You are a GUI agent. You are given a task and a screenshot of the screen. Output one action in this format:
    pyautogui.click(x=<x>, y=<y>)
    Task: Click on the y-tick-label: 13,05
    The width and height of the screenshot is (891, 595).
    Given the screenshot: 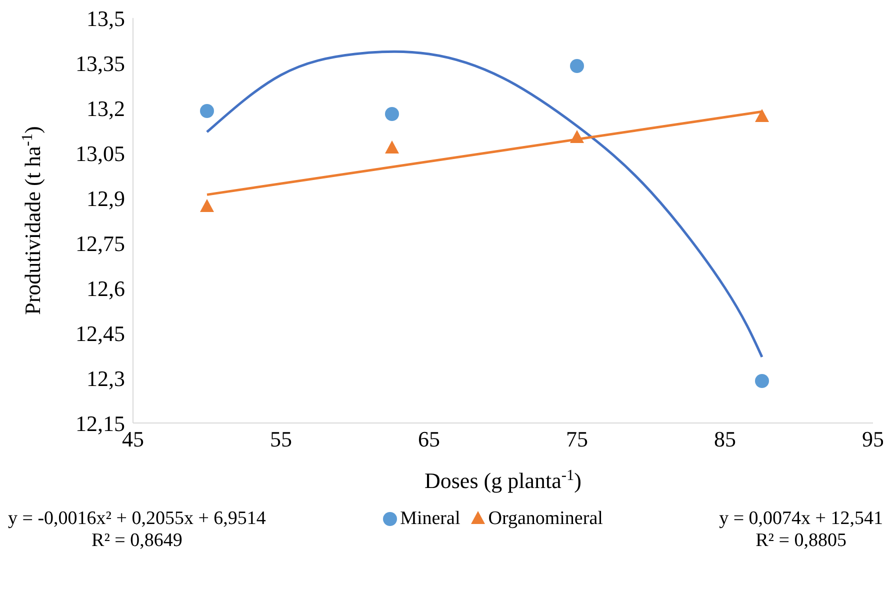 What is the action you would take?
    pyautogui.click(x=100, y=153)
    